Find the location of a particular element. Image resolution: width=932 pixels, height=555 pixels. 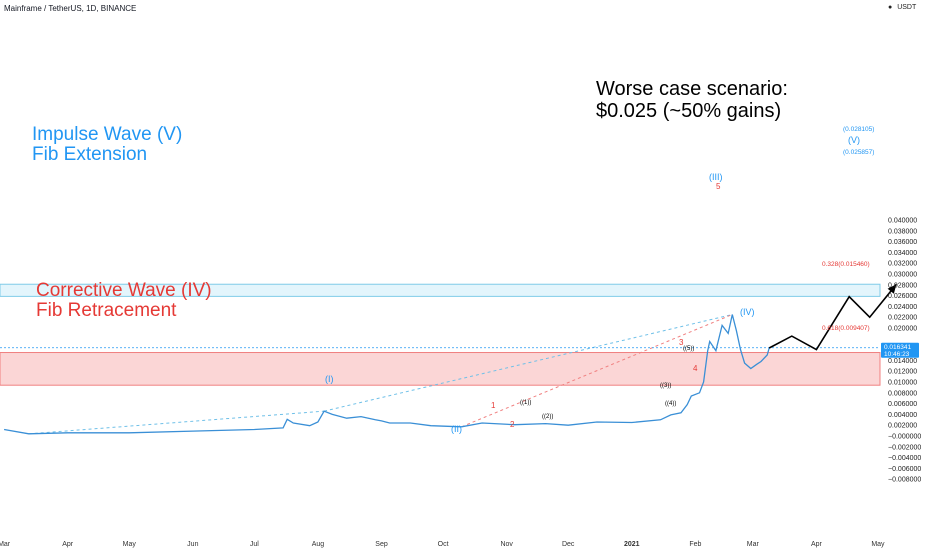

wave-label-s3: ((3)) is located at coordinates (665, 386).